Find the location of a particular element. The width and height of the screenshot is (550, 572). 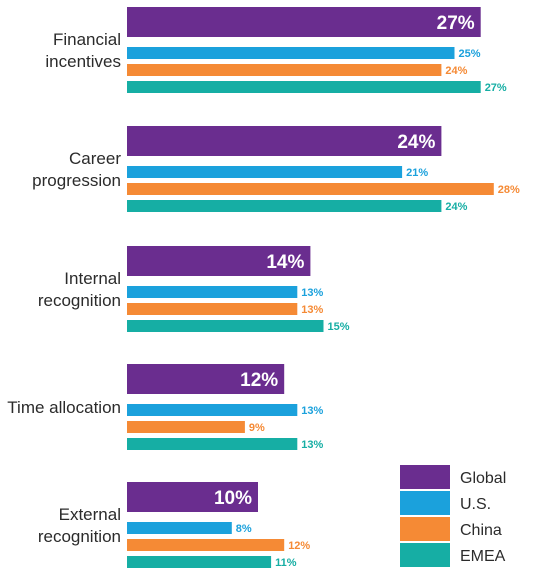

legend-swatch-china is located at coordinates (425, 529).